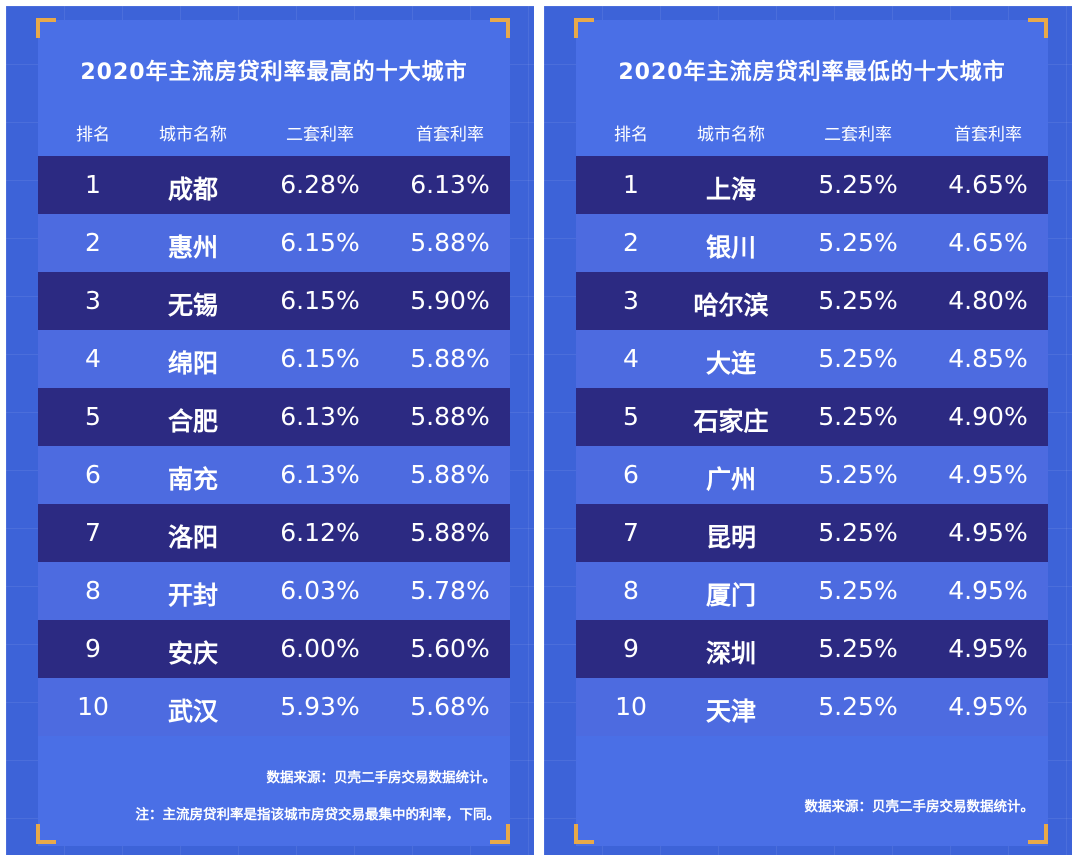  What do you see at coordinates (631, 474) in the screenshot?
I see `rank-cell: 6` at bounding box center [631, 474].